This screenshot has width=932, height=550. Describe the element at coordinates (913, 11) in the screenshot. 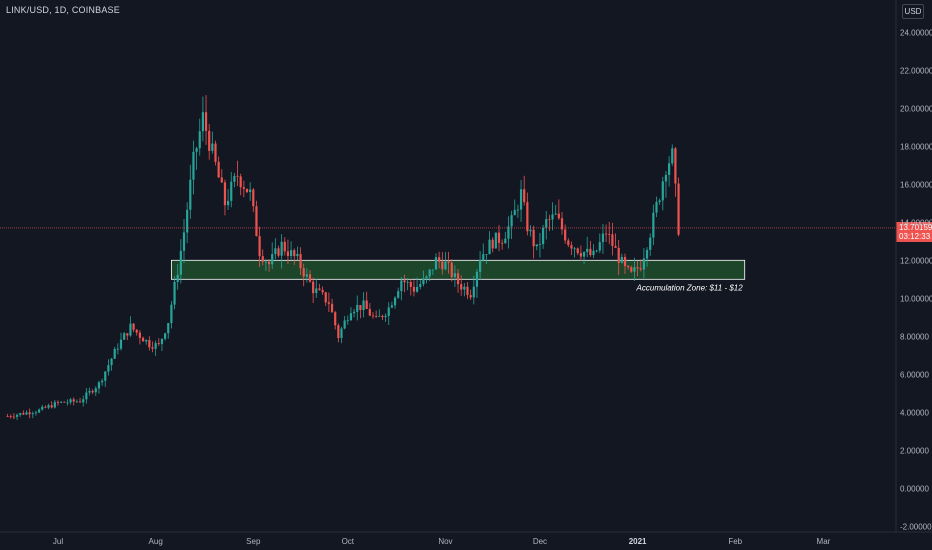

I see `currency-selector-button: USD` at that location.